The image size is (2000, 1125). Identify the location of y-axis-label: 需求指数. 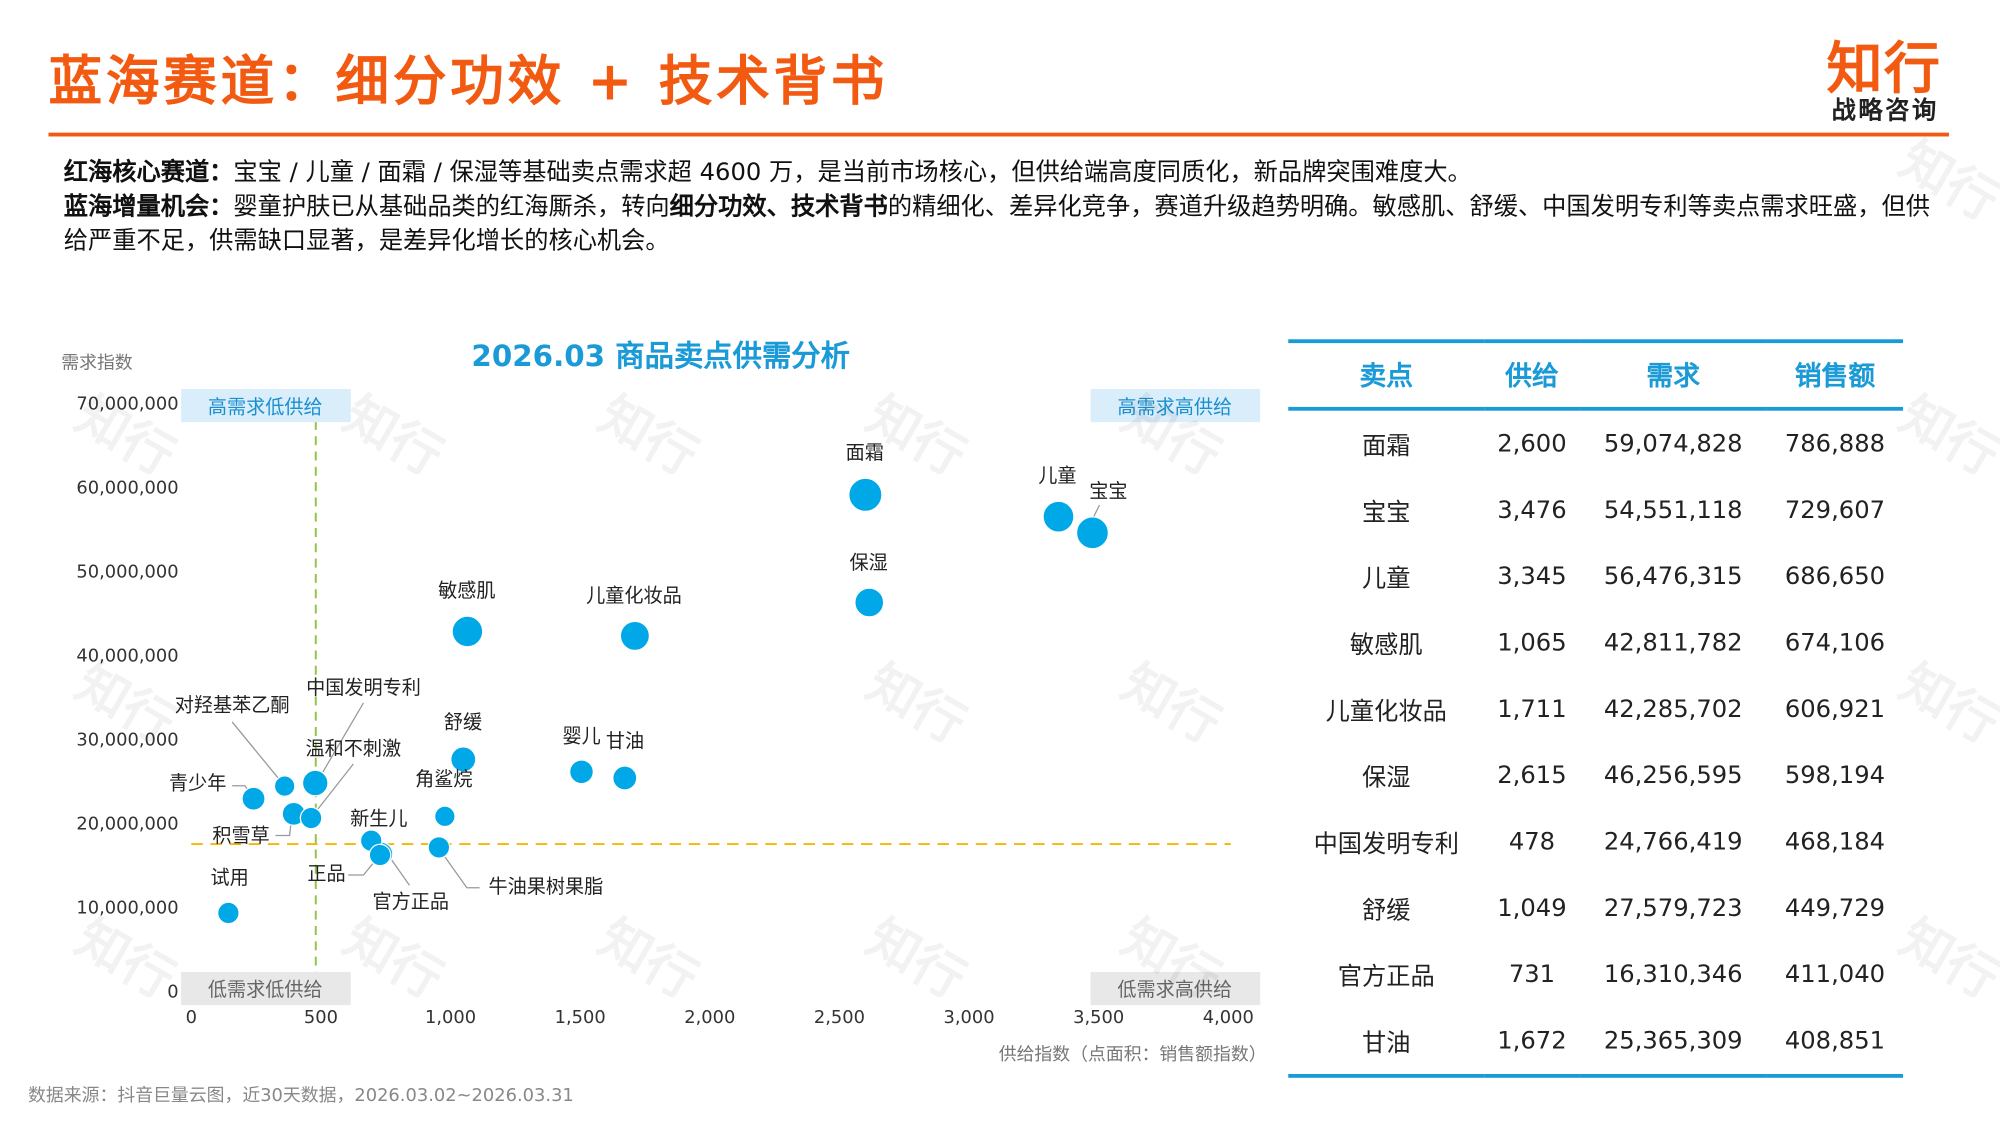
(97, 363).